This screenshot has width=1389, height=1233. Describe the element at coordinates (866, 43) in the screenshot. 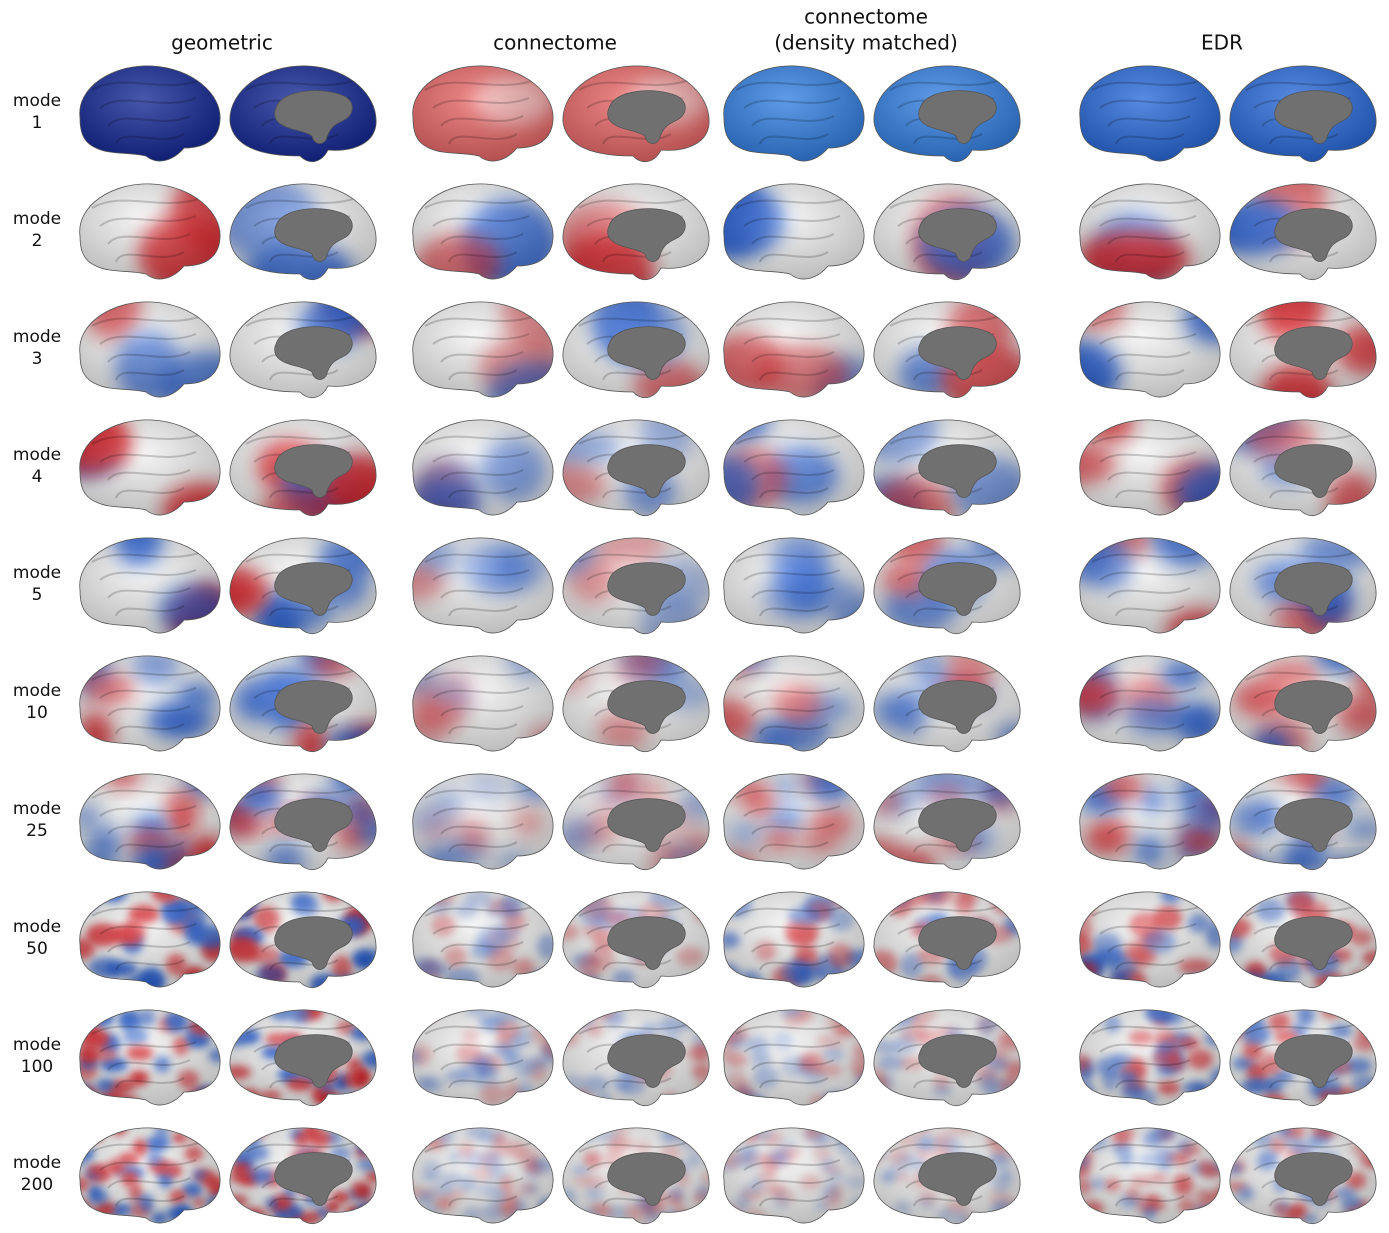

I see `column-header: (density matched)` at that location.